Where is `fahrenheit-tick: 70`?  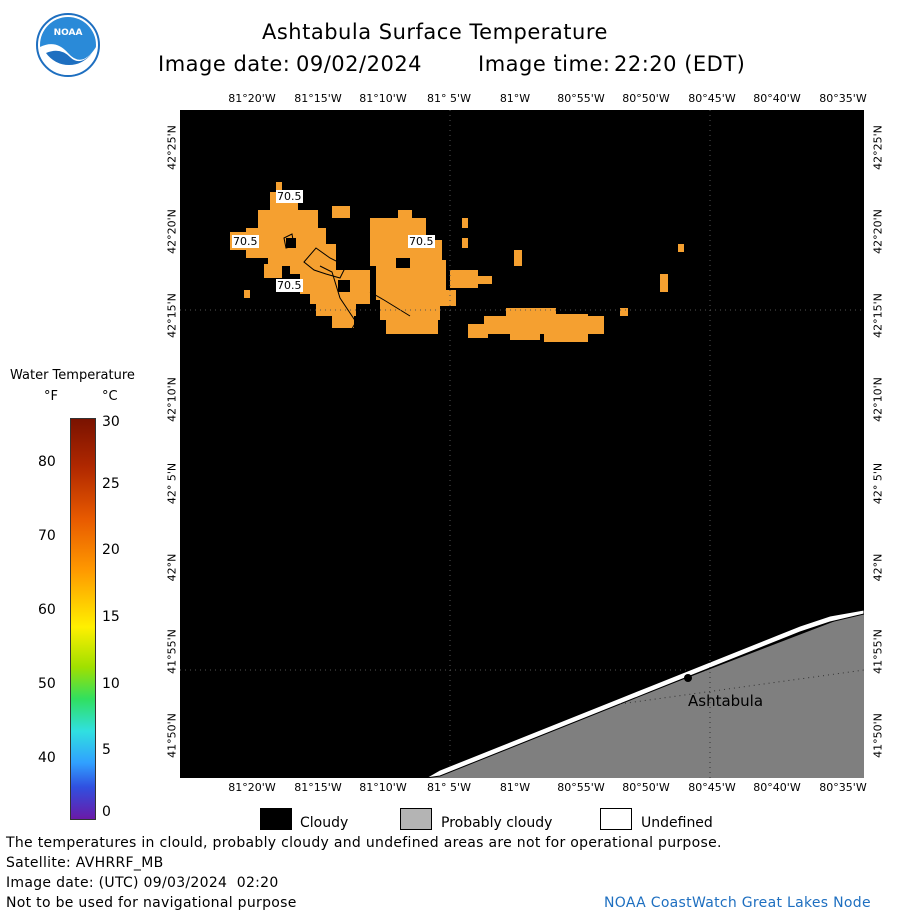 fahrenheit-tick: 70 is located at coordinates (47, 536).